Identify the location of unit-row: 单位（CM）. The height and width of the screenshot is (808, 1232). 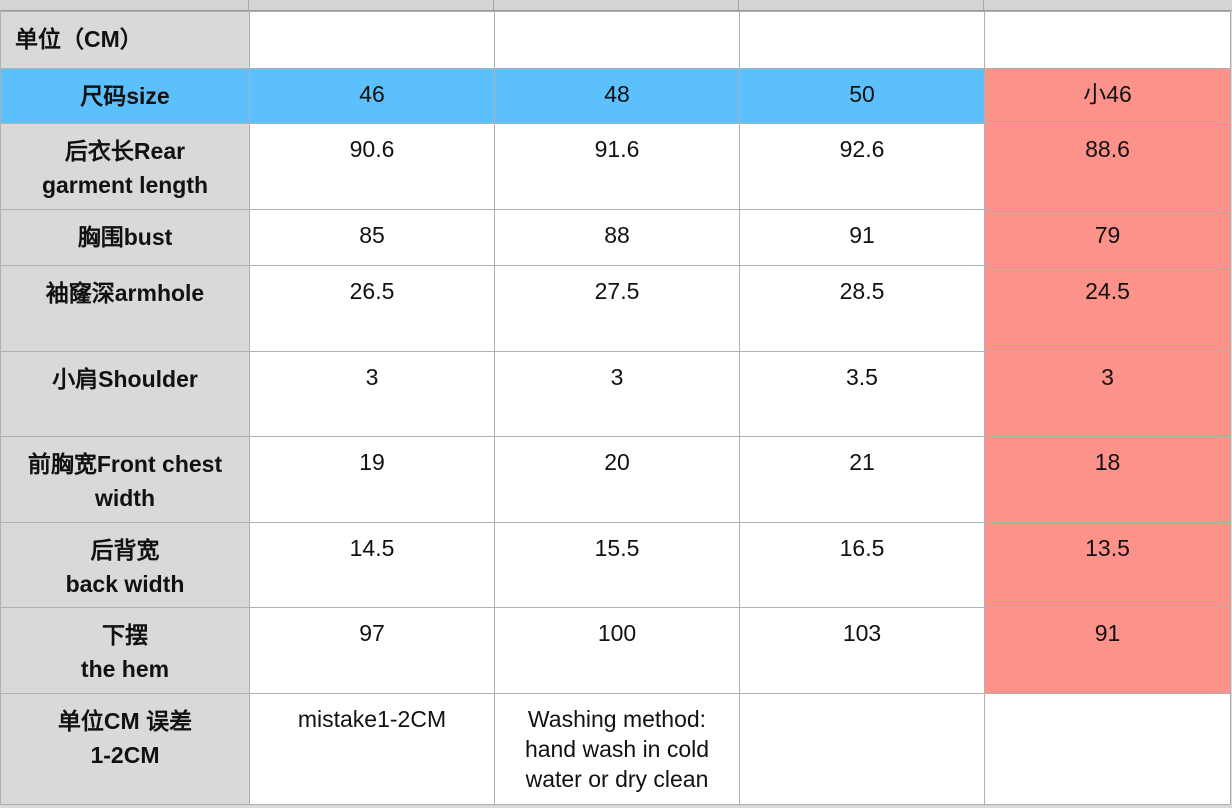
(615, 40).